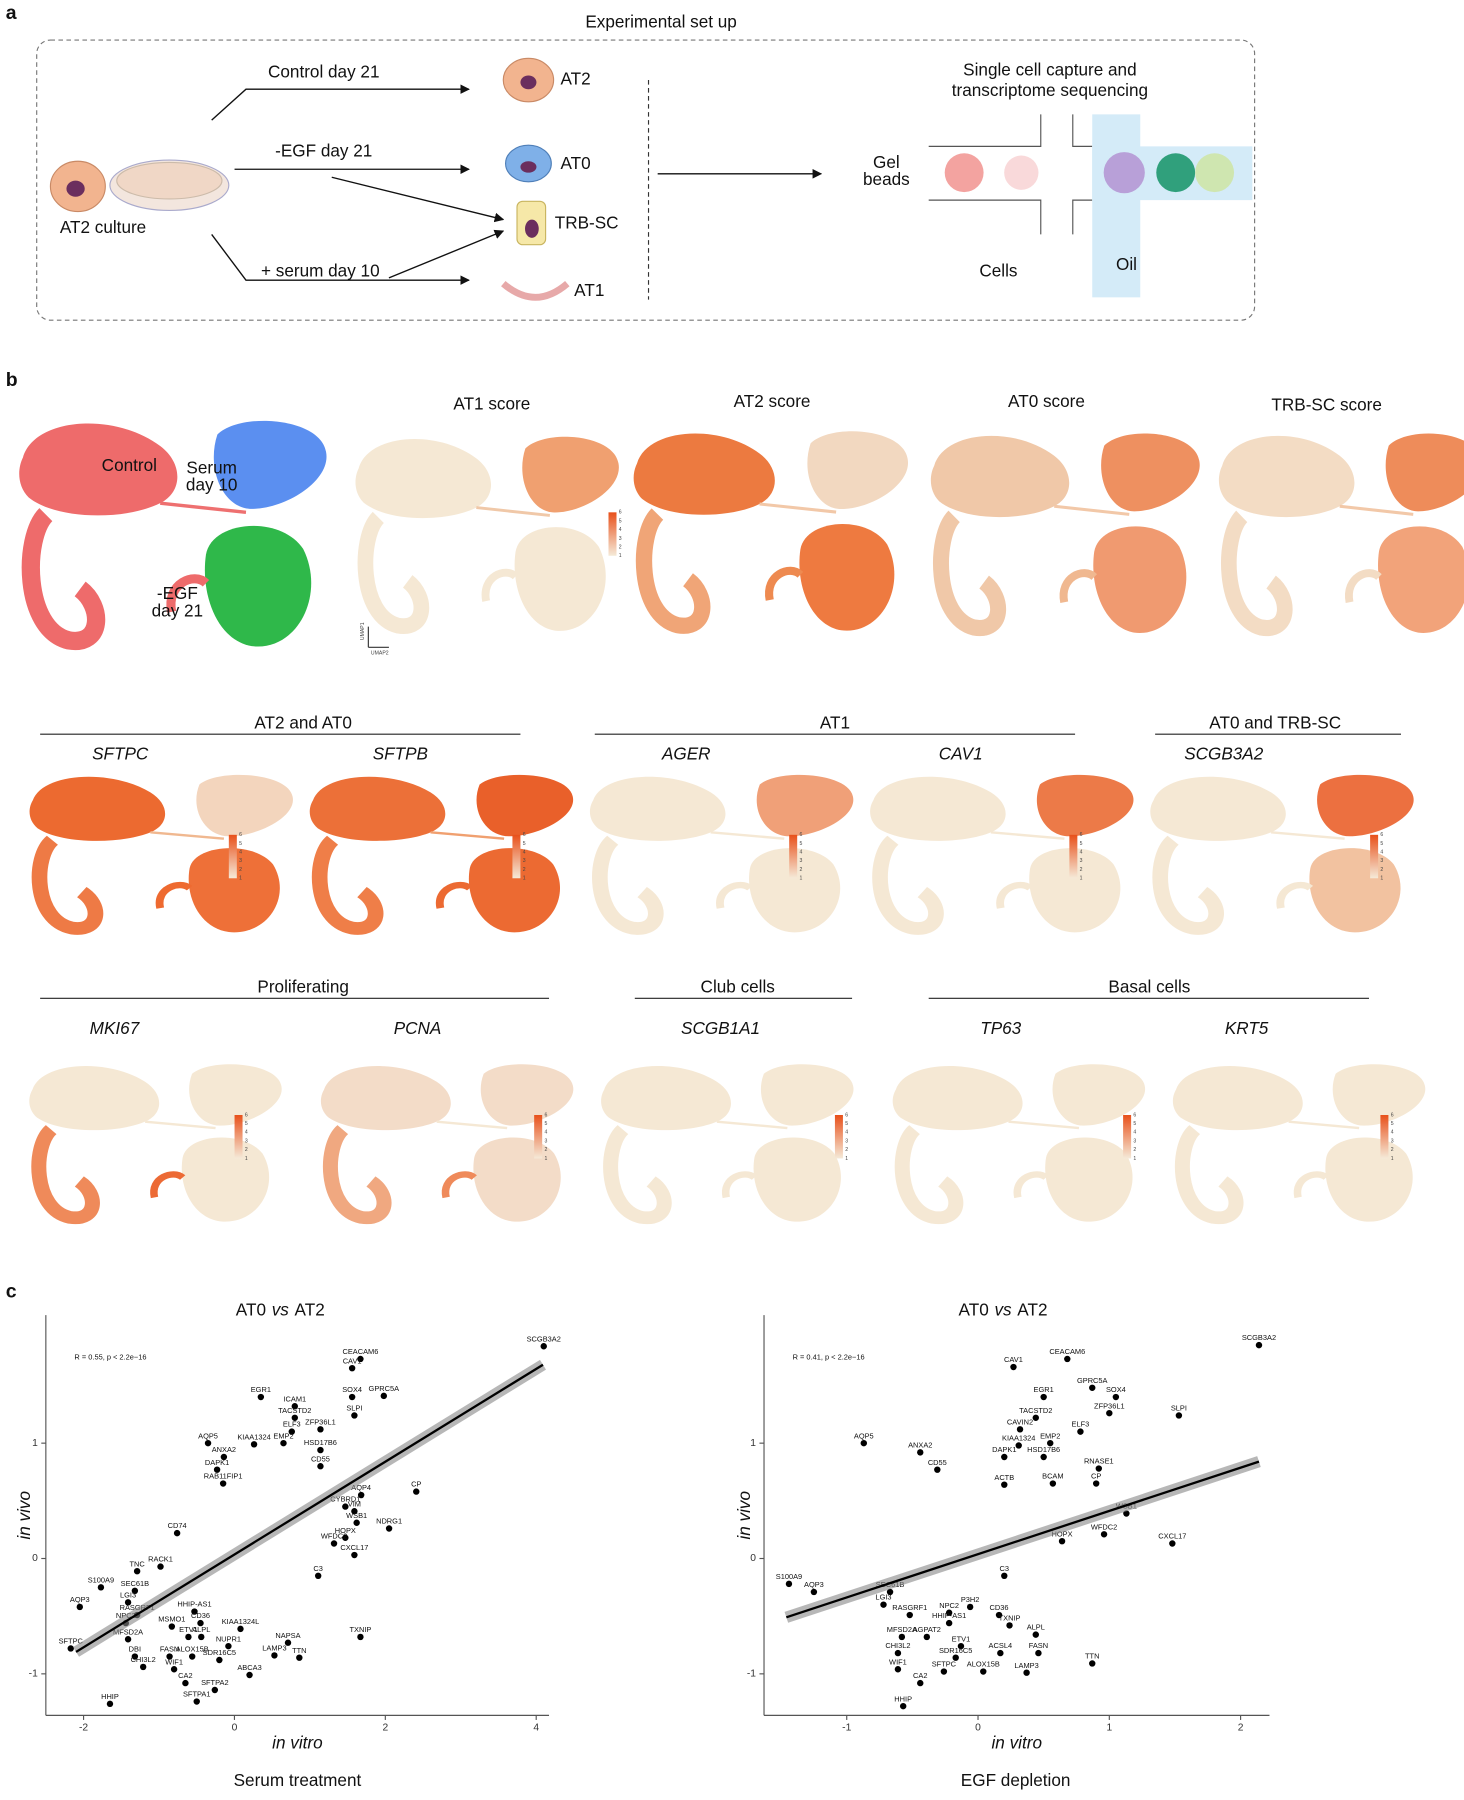 The width and height of the screenshot is (1464, 1800). I want to click on colorbar-tick: 6, so click(246, 1115).